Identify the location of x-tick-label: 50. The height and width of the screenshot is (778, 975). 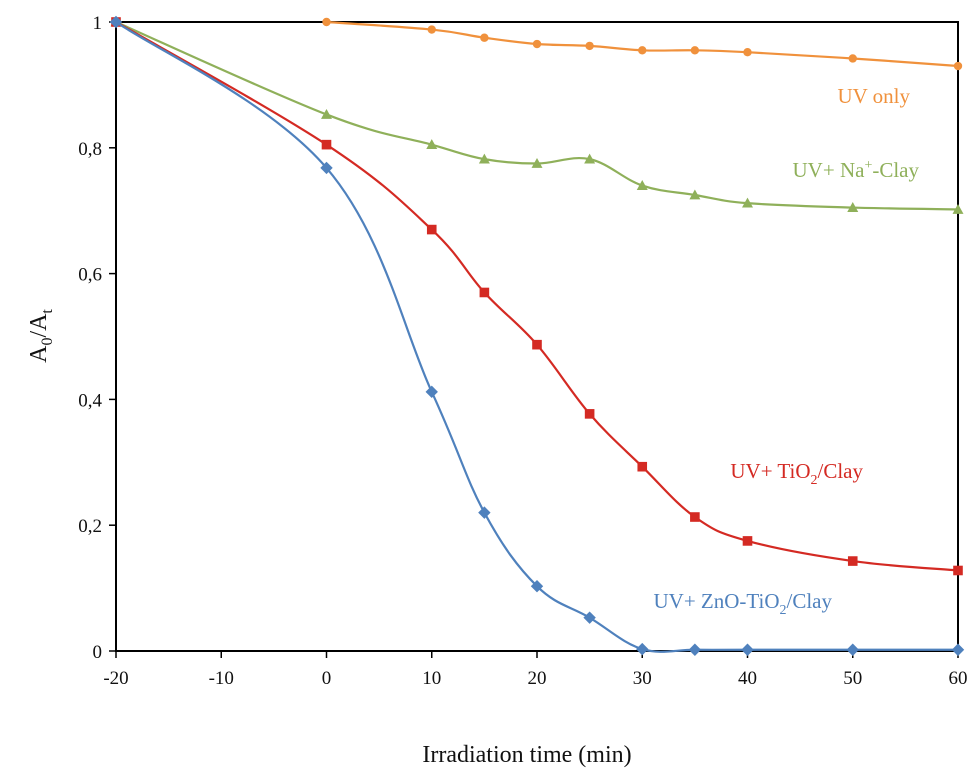
(852, 678).